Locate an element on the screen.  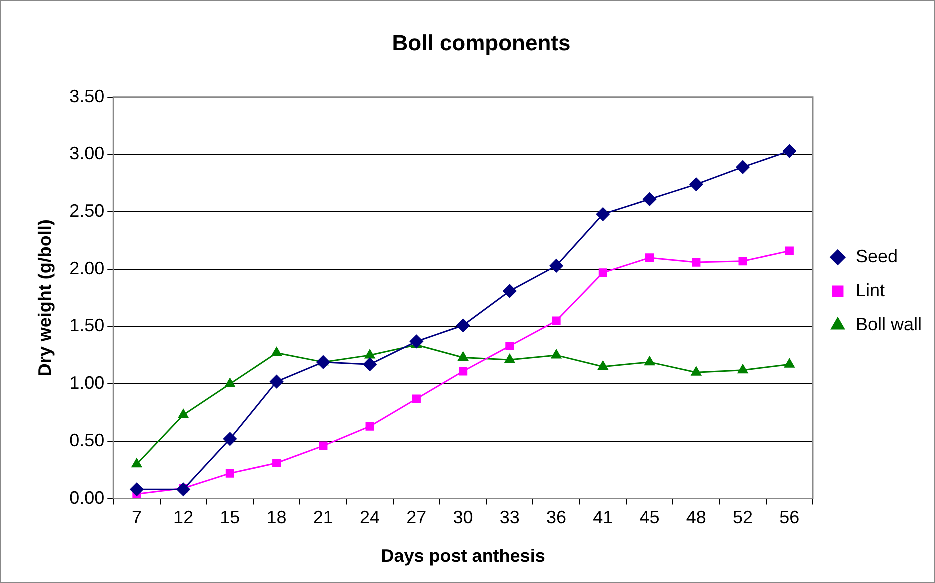
x-axis-title: Days post anthesis is located at coordinates (463, 556).